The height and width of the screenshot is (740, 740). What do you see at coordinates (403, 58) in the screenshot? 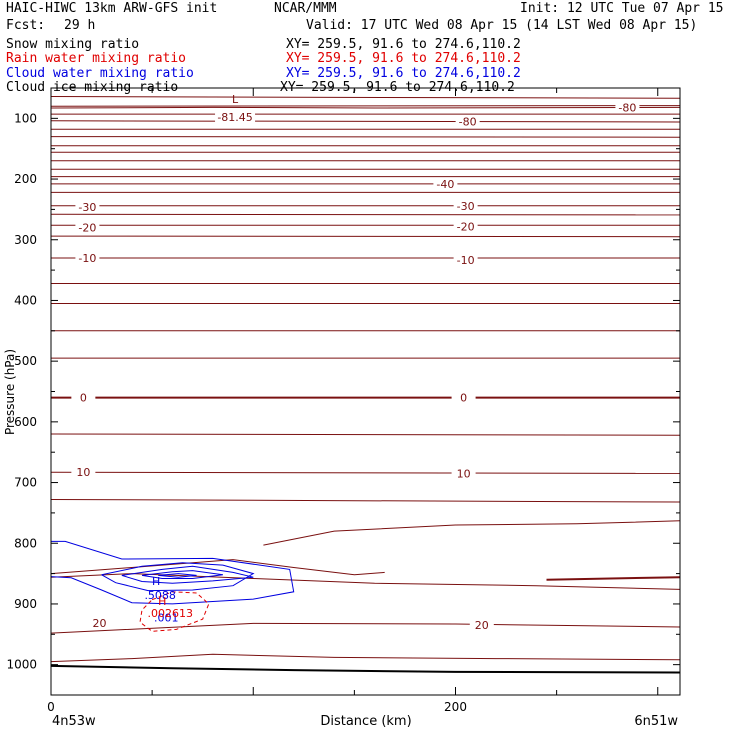
I see `field-rain-xy: XY= 259.5, 91.6 to 274.6,110.2` at bounding box center [403, 58].